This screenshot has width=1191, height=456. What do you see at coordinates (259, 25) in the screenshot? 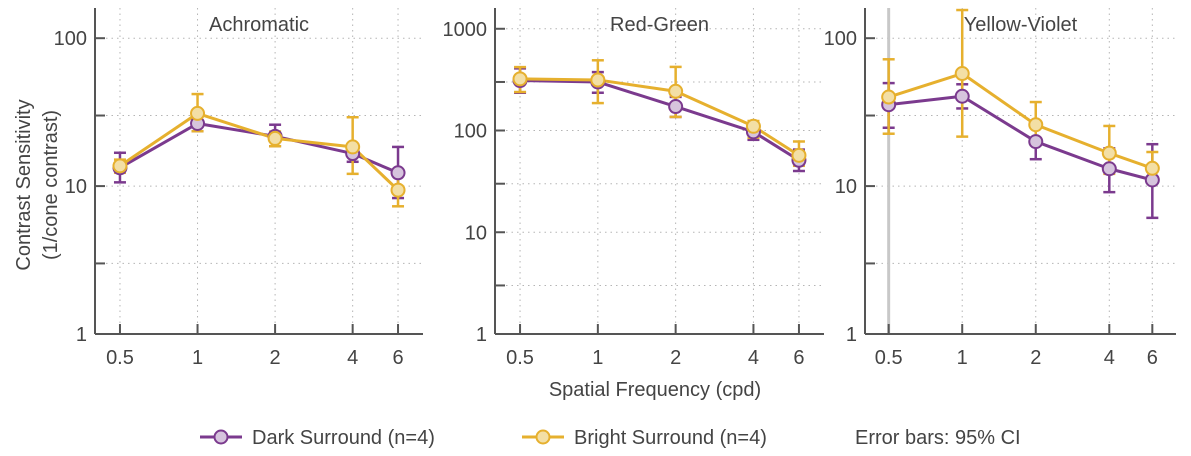
I see `panel-title: Achromatic` at bounding box center [259, 25].